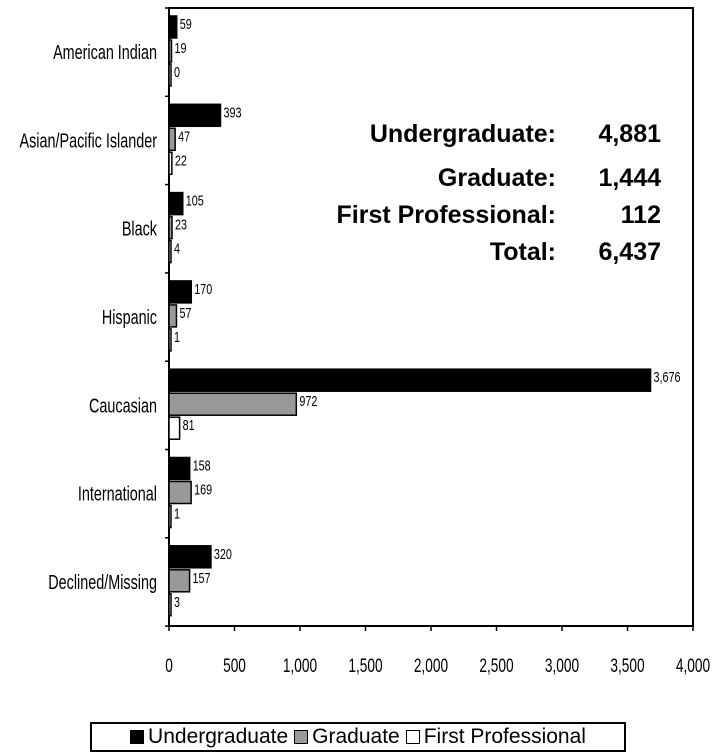 The height and width of the screenshot is (755, 715). I want to click on category-label-caucasian: Caucasian, so click(123, 405).